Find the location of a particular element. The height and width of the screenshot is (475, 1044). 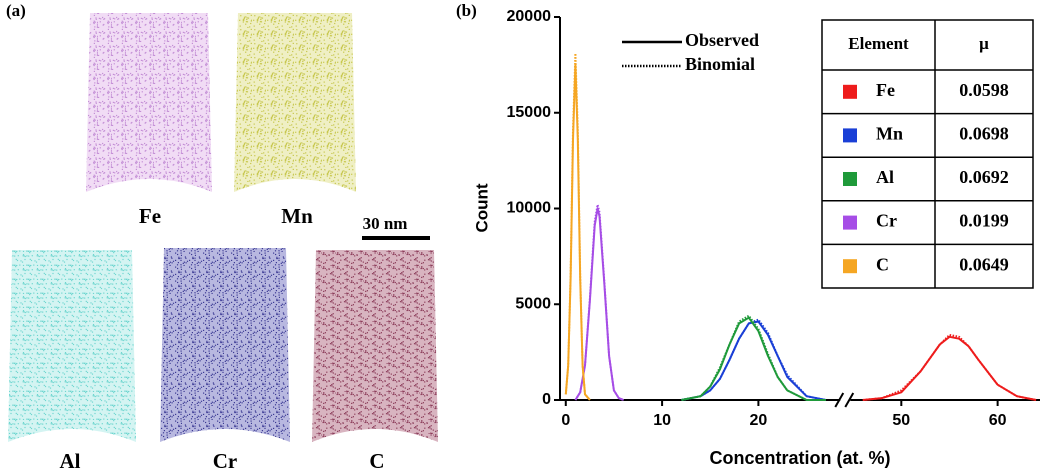

y-tick-label: 5000 is located at coordinates (533, 303).